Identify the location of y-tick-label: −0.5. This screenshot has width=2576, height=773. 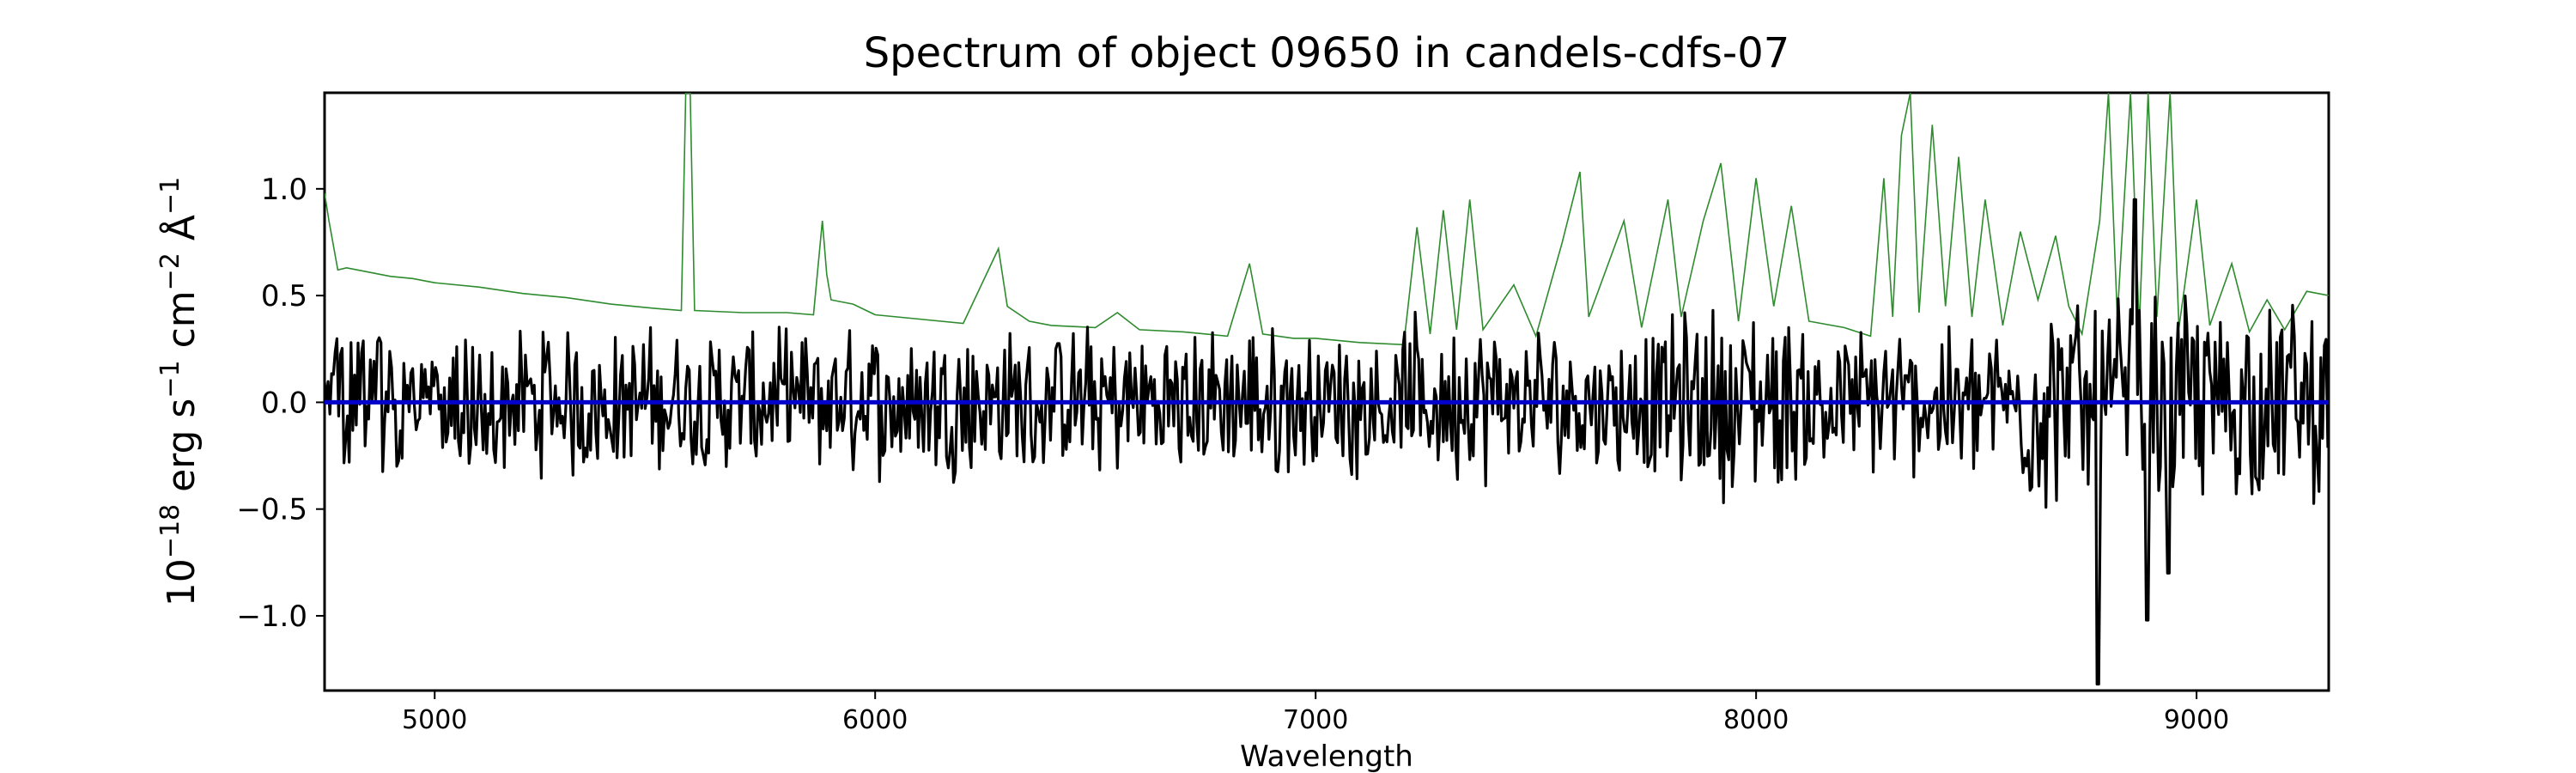
(271, 510).